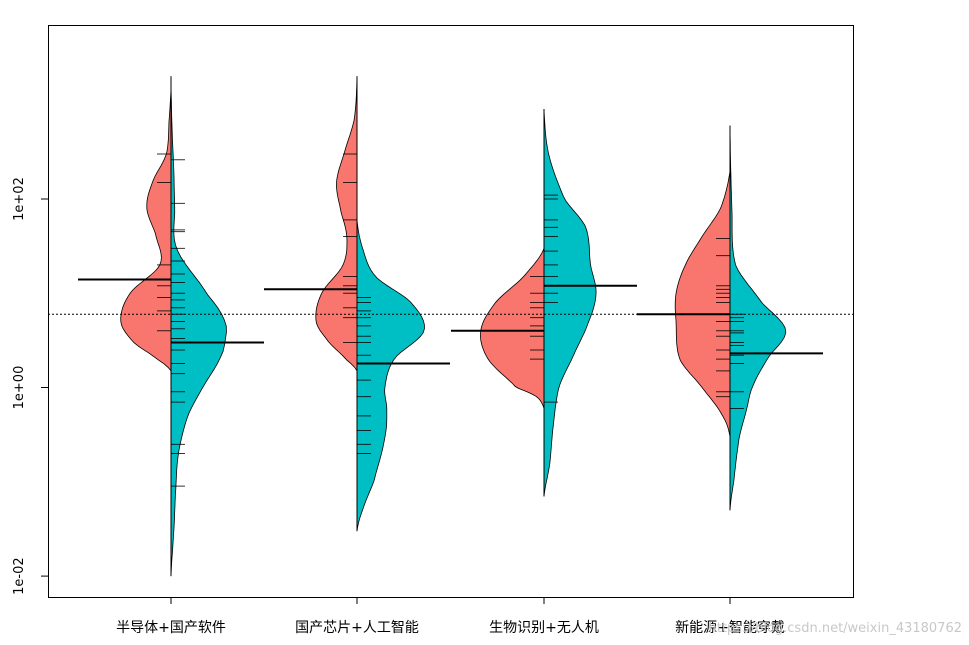 The height and width of the screenshot is (645, 969). I want to click on x-axis: 半导体+国产软件 国产芯片+人工智能 生物识别+无人机 新能源+智能穿戴, so click(450, 616).